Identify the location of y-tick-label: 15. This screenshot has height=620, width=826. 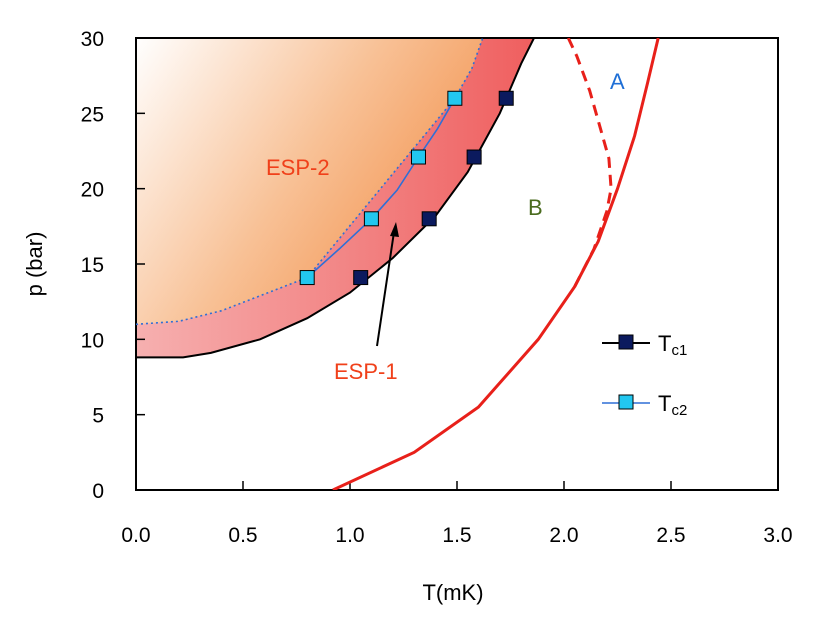
(92, 265).